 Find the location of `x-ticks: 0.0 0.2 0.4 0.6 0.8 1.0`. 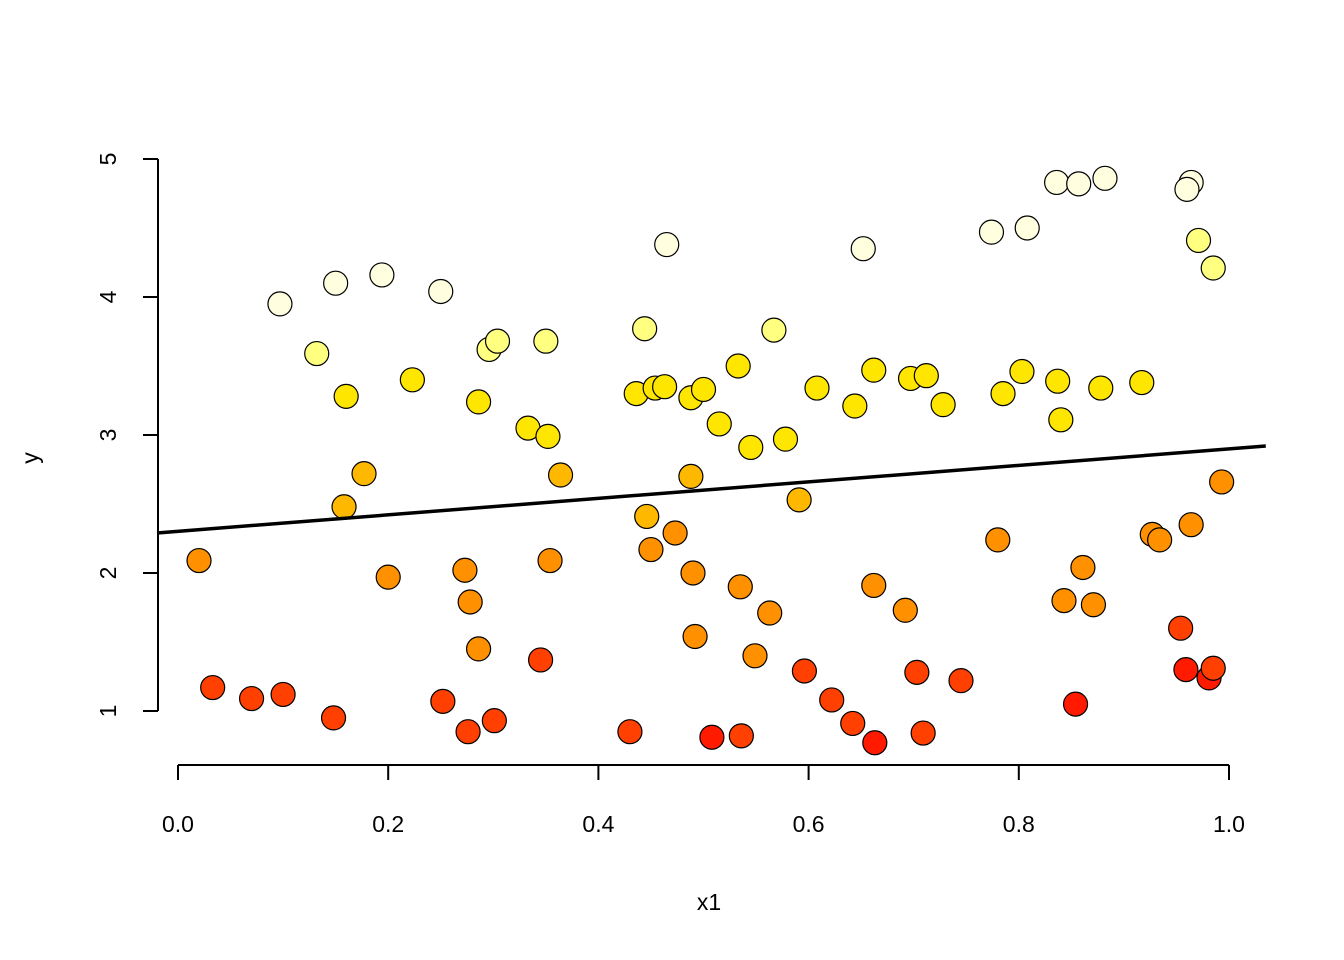

x-ticks: 0.0 0.2 0.4 0.6 0.8 1.0 is located at coordinates (703, 801).